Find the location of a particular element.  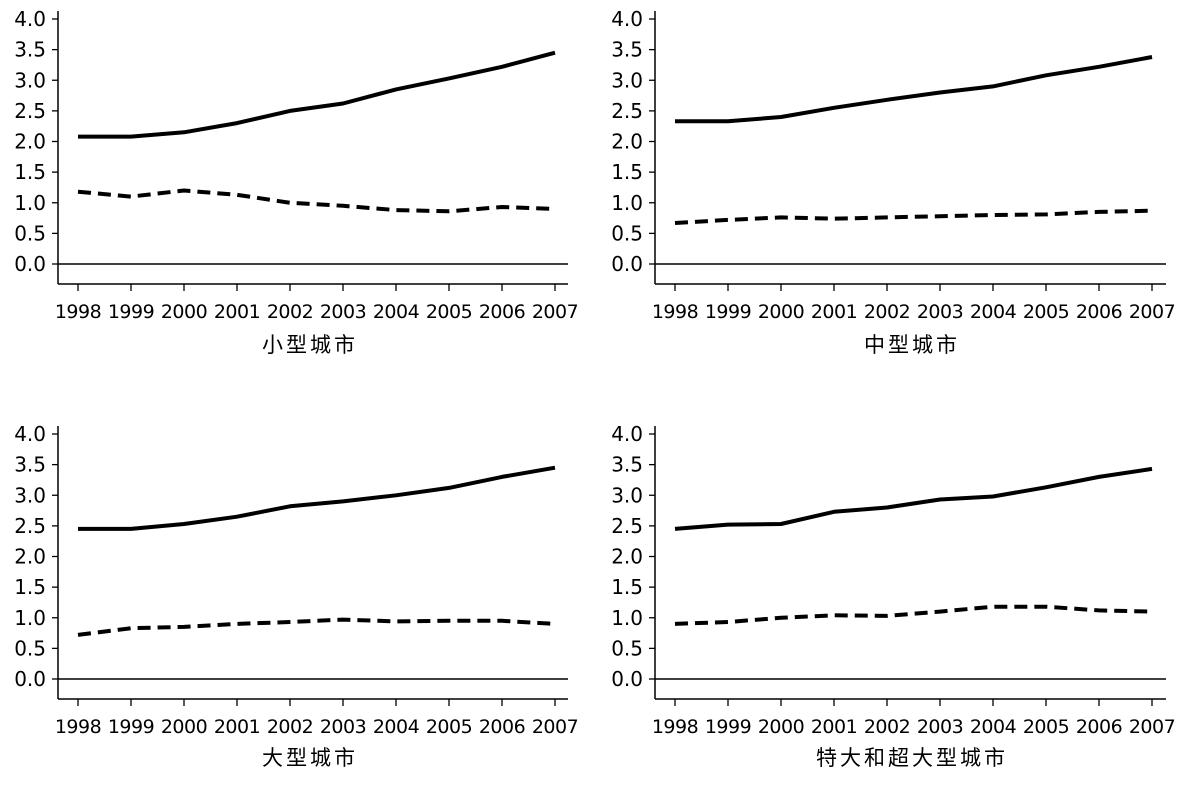

panel-title: 特大和超大型城市 is located at coordinates (912, 758).